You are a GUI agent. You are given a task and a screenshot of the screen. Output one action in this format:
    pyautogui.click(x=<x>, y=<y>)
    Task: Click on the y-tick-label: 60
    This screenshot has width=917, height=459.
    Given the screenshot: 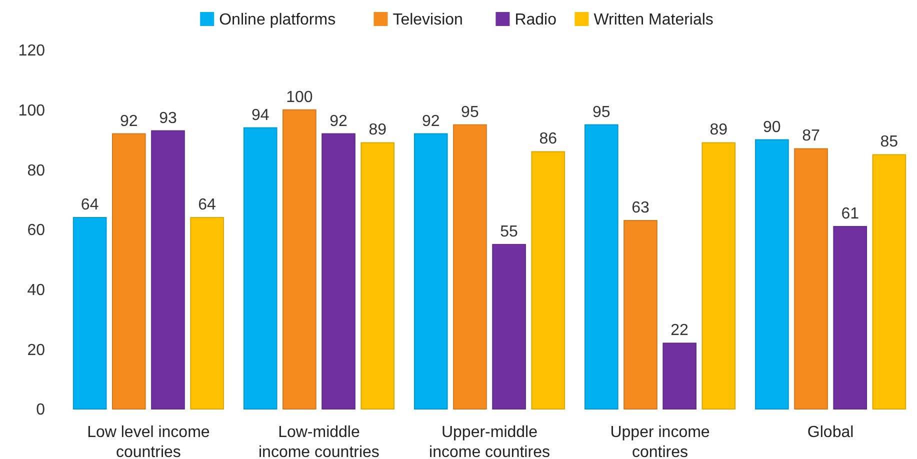 What is the action you would take?
    pyautogui.click(x=36, y=231)
    